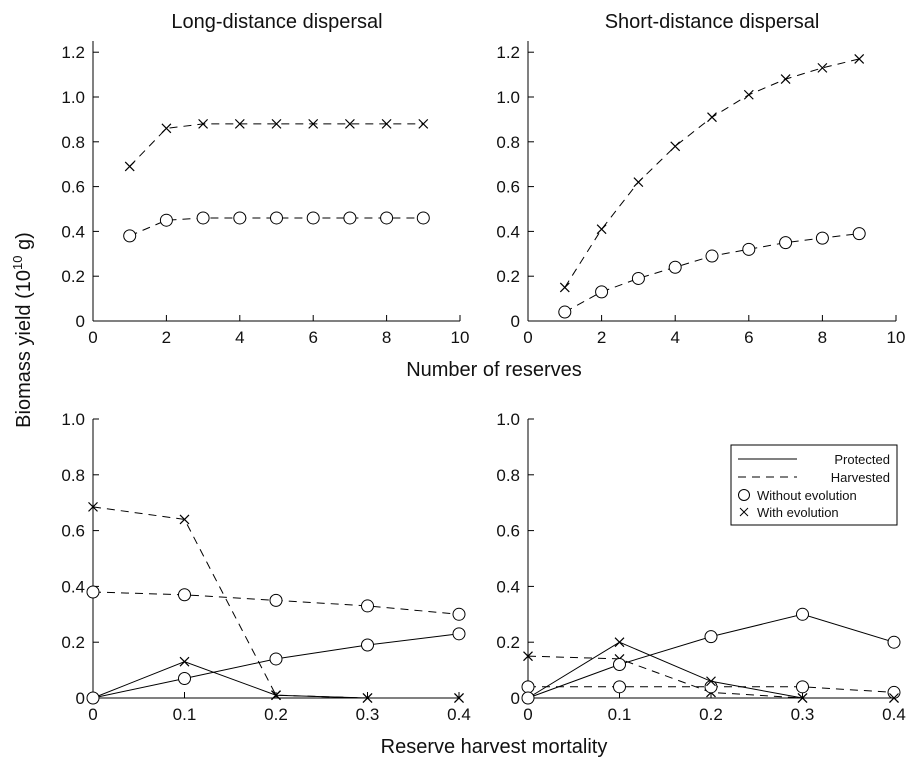  What do you see at coordinates (494, 370) in the screenshot?
I see `top-x-axis-label: Number of reserves` at bounding box center [494, 370].